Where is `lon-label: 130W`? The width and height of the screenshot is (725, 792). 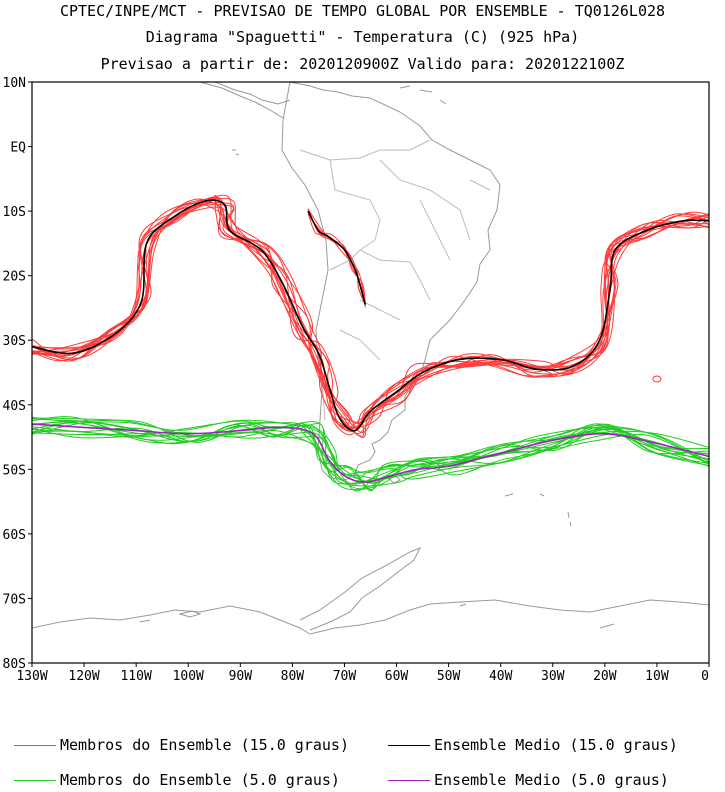 lon-label: 130W is located at coordinates (31, 676).